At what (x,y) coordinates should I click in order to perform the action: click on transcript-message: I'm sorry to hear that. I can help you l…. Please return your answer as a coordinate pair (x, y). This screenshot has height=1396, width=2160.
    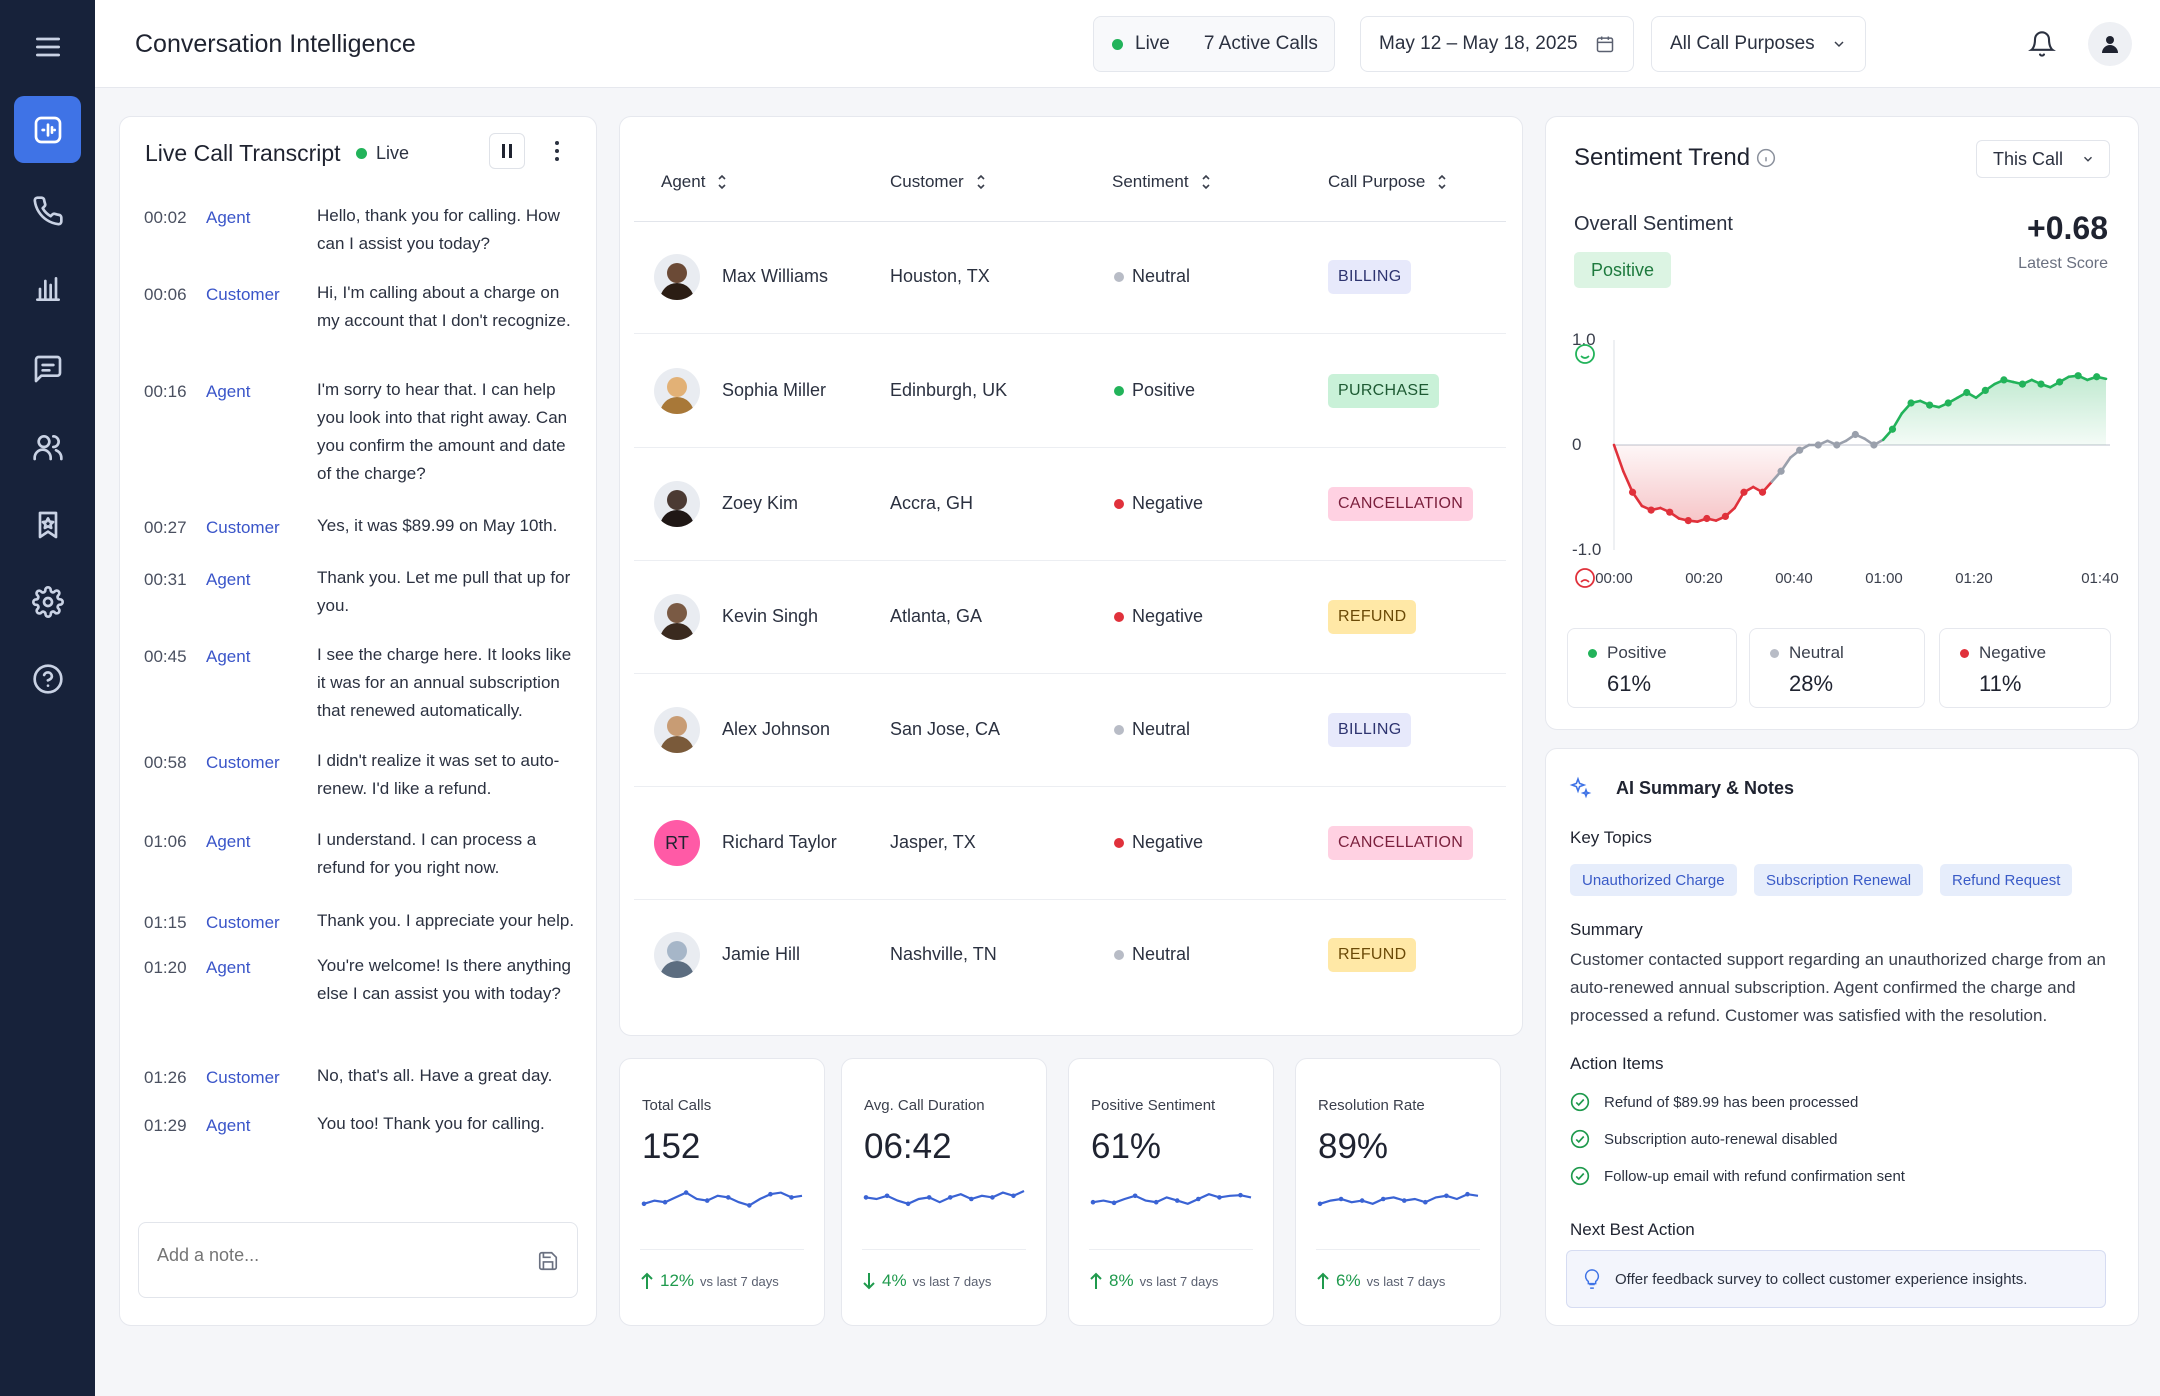
    Looking at the image, I should click on (442, 431).